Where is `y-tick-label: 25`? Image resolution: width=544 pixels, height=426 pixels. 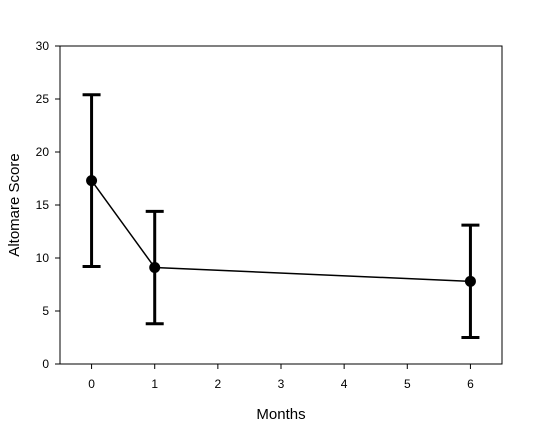 y-tick-label: 25 is located at coordinates (43, 99).